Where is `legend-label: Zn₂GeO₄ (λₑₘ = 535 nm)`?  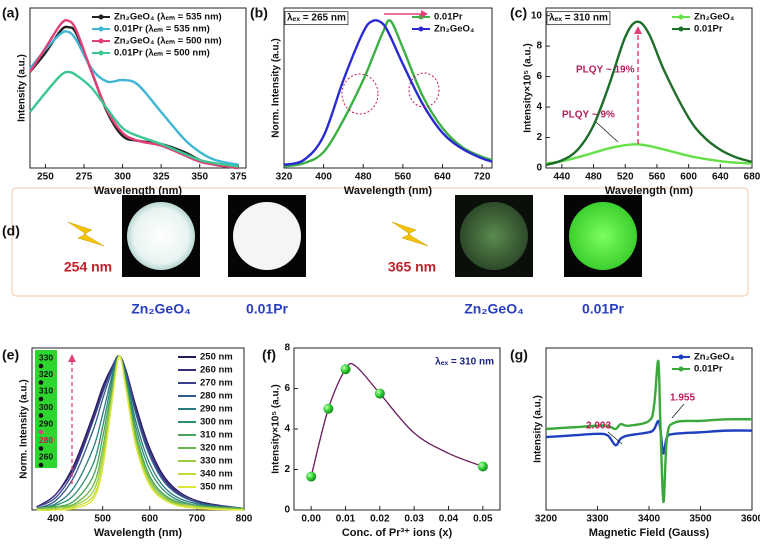
legend-label: Zn₂GeO₄ (λₑₘ = 535 nm) is located at coordinates (168, 17).